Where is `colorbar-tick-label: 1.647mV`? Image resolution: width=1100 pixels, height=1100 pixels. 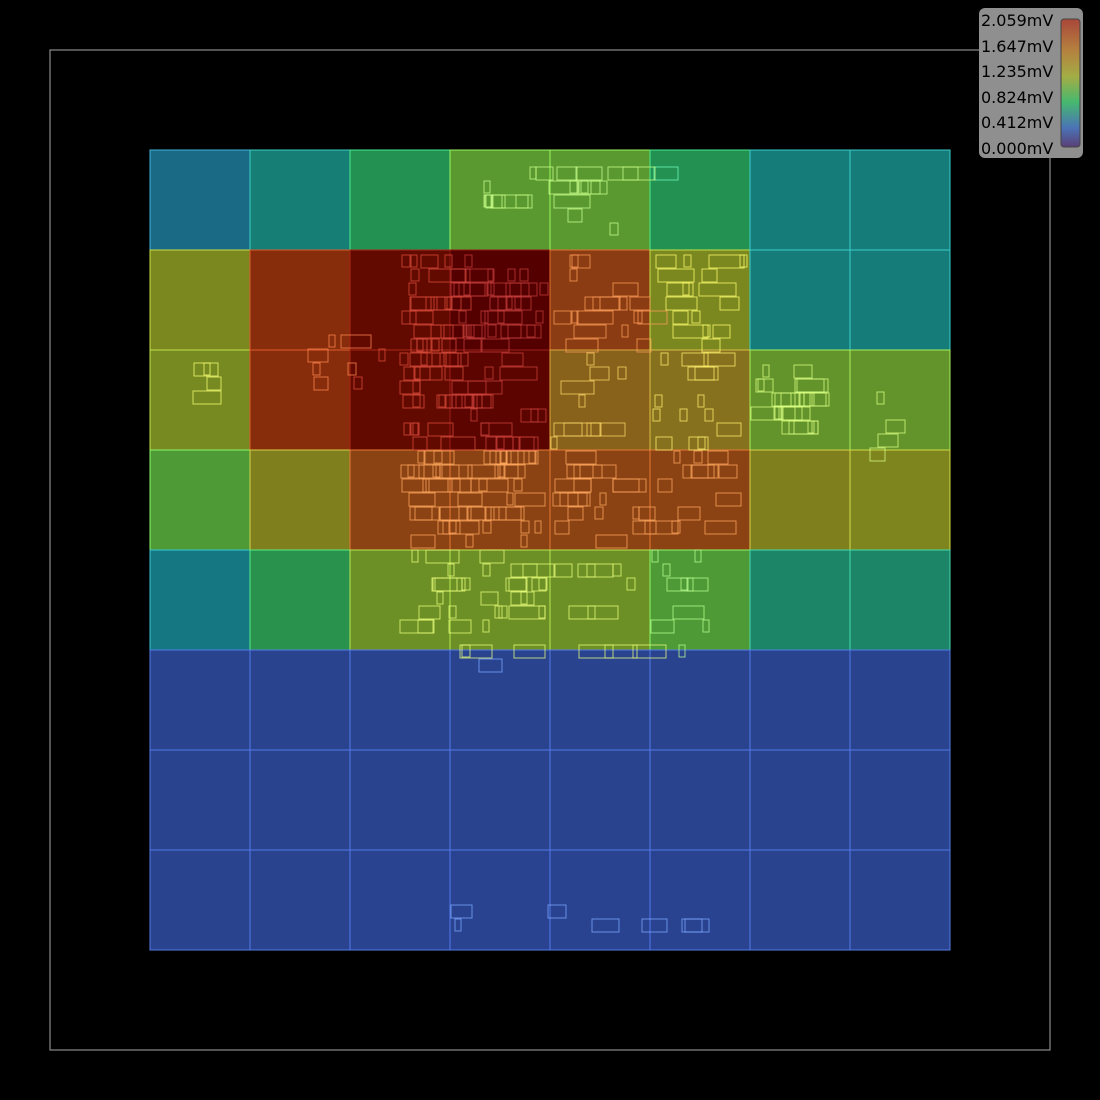
colorbar-tick-label: 1.647mV is located at coordinates (1017, 46).